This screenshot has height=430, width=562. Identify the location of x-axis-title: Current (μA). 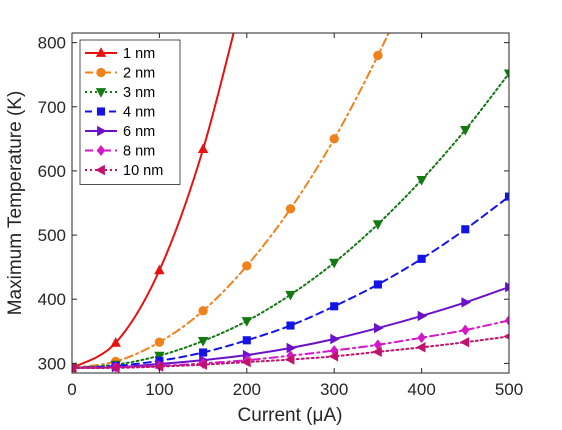
(290, 415).